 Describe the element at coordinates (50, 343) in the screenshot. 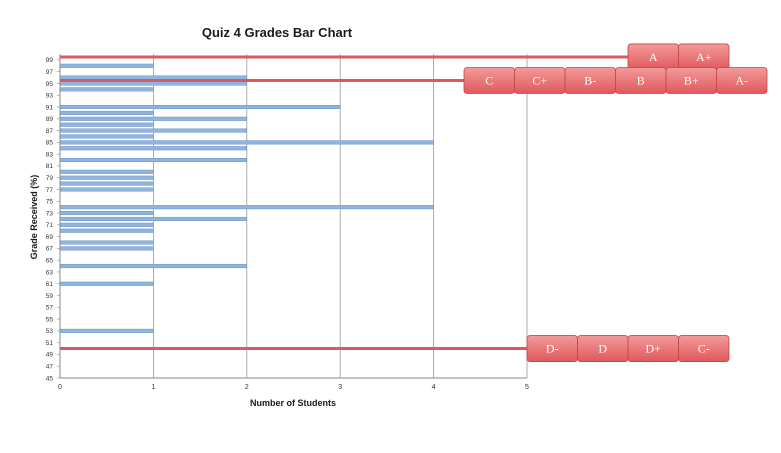

I see `y-tick-label: 51` at that location.